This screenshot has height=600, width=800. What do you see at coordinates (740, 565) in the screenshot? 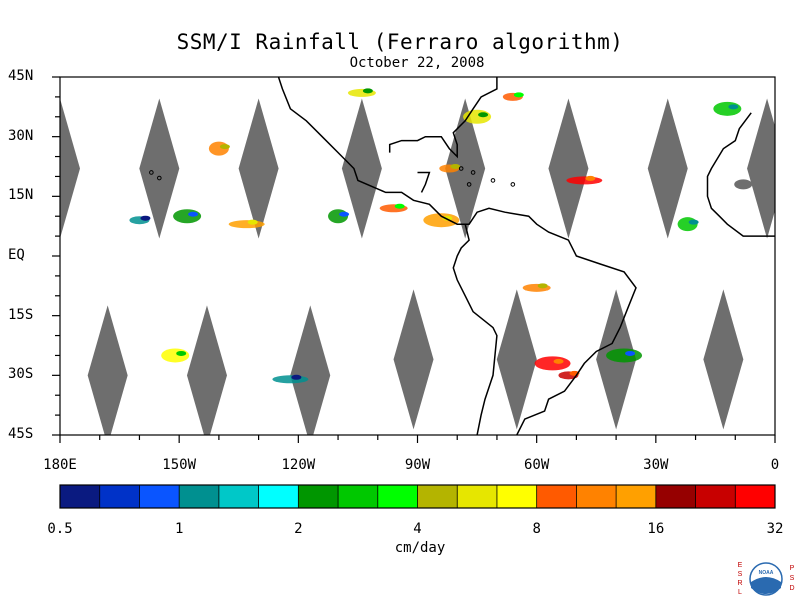
I see `esrl-letter: E` at bounding box center [740, 565].